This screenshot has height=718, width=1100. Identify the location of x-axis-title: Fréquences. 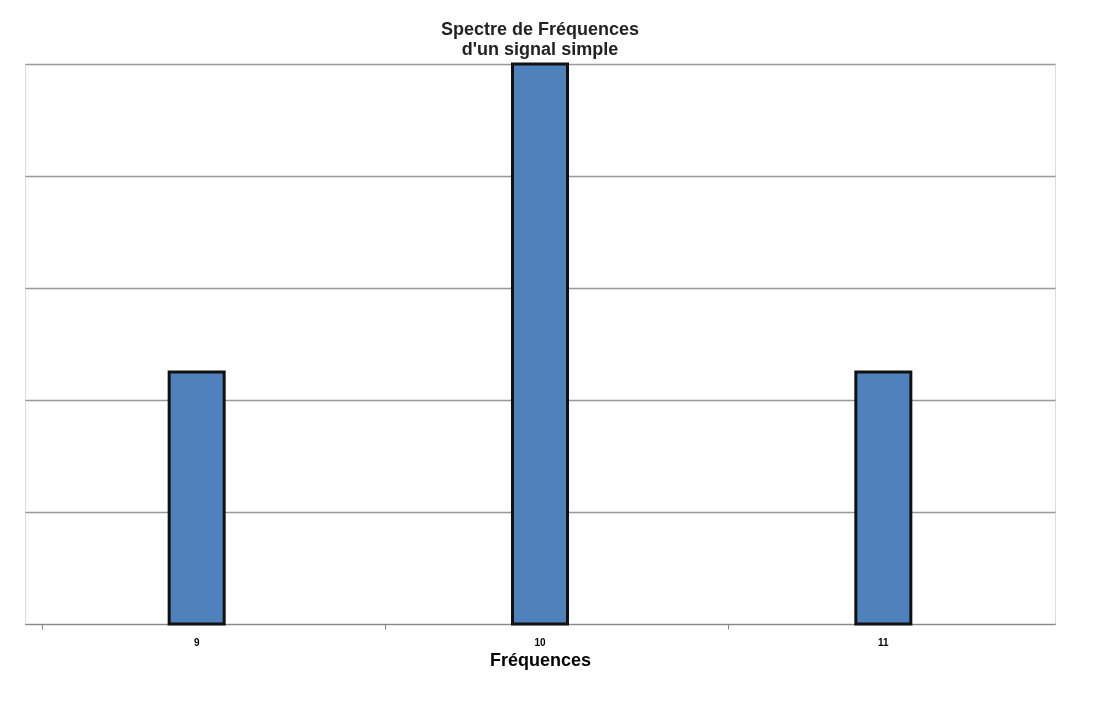
(540, 659).